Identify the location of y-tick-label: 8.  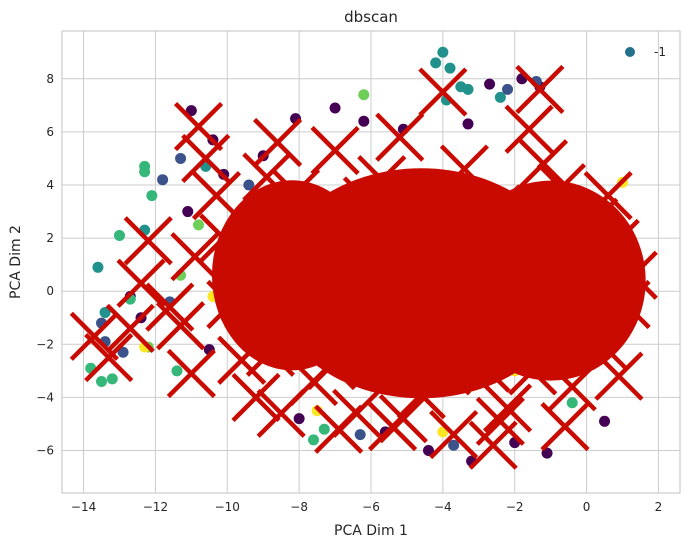
(50, 79).